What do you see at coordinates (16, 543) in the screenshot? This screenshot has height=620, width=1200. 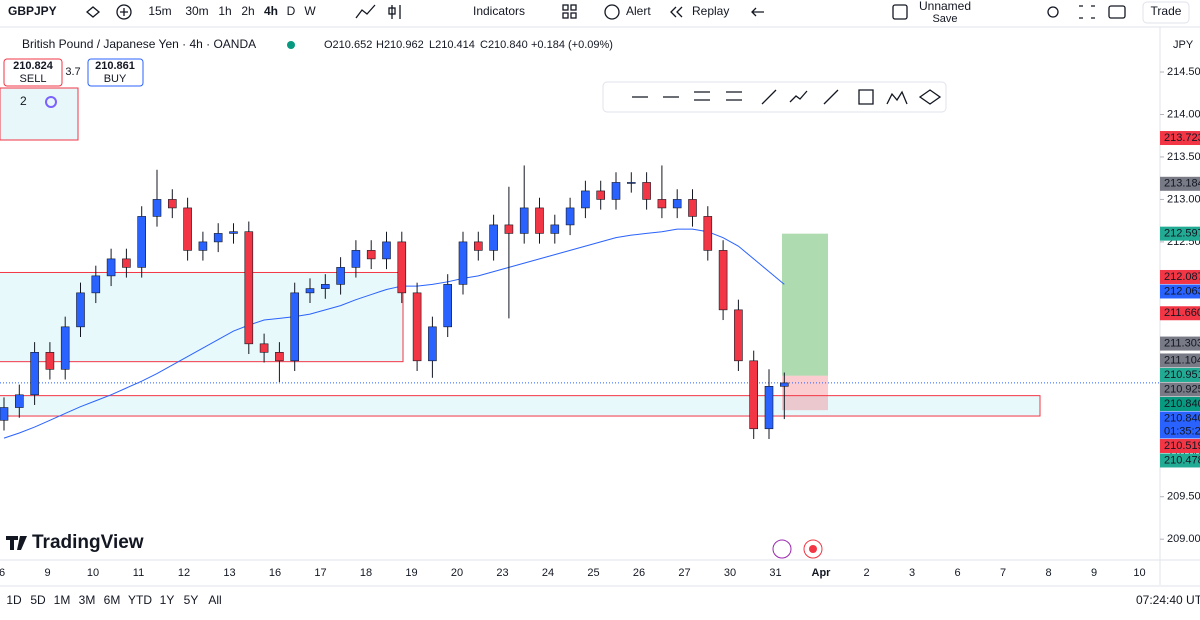 I see `logo` at bounding box center [16, 543].